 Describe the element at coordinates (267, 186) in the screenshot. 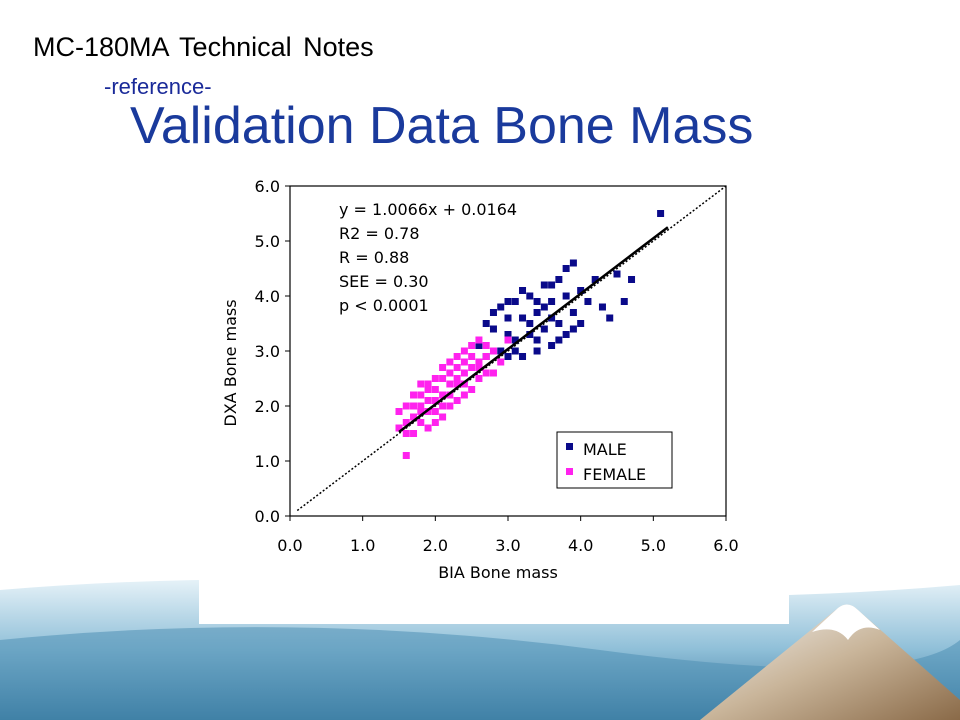

I see `y-tick-label: 6.0` at that location.